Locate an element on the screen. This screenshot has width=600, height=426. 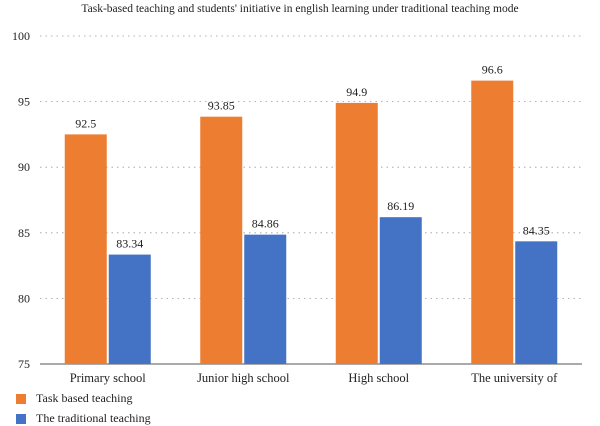
x-tick-label: The university of is located at coordinates (514, 378).